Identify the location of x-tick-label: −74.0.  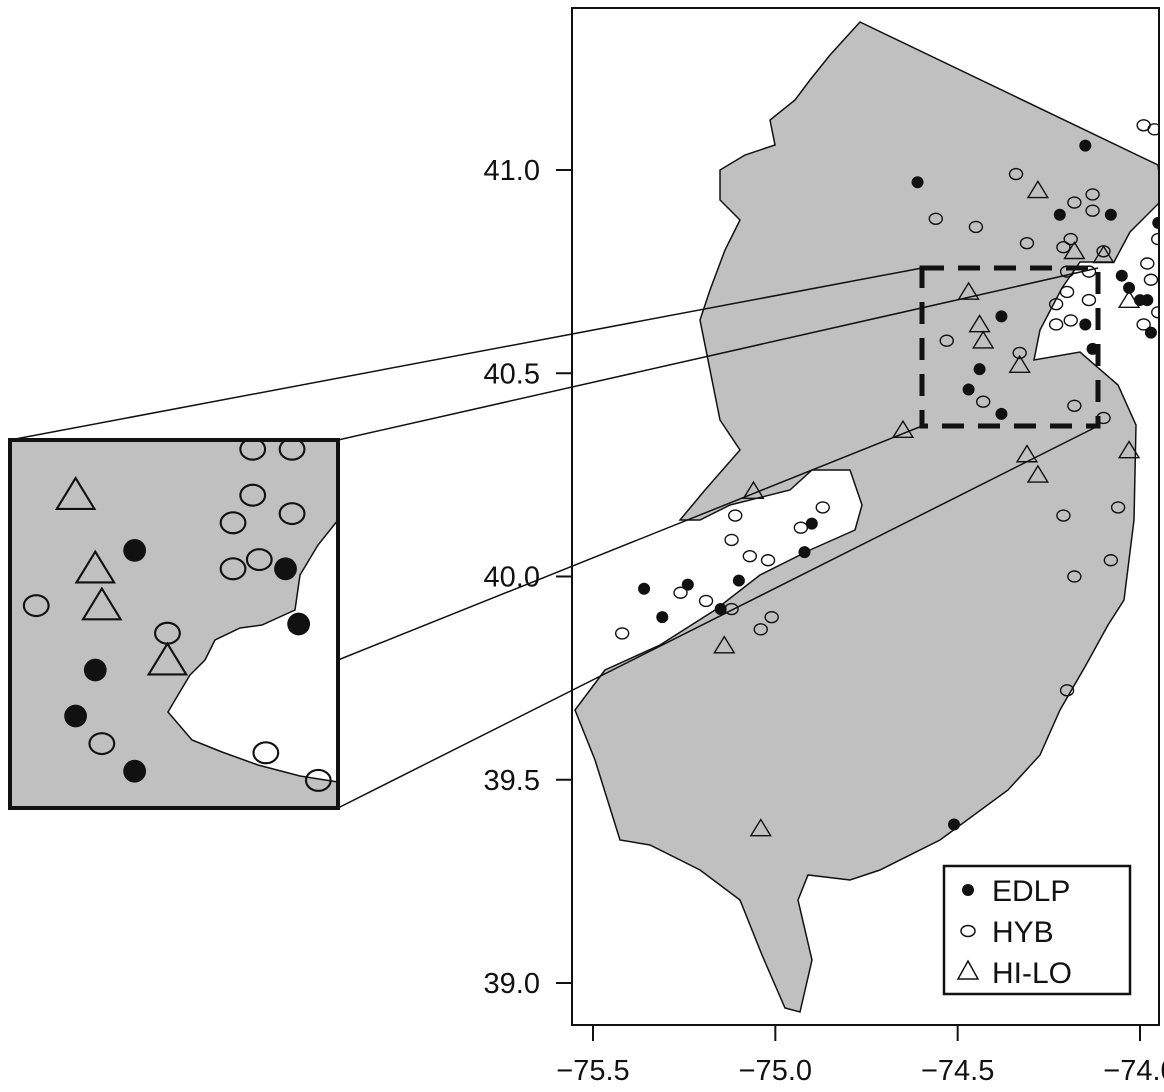
(1133, 1071).